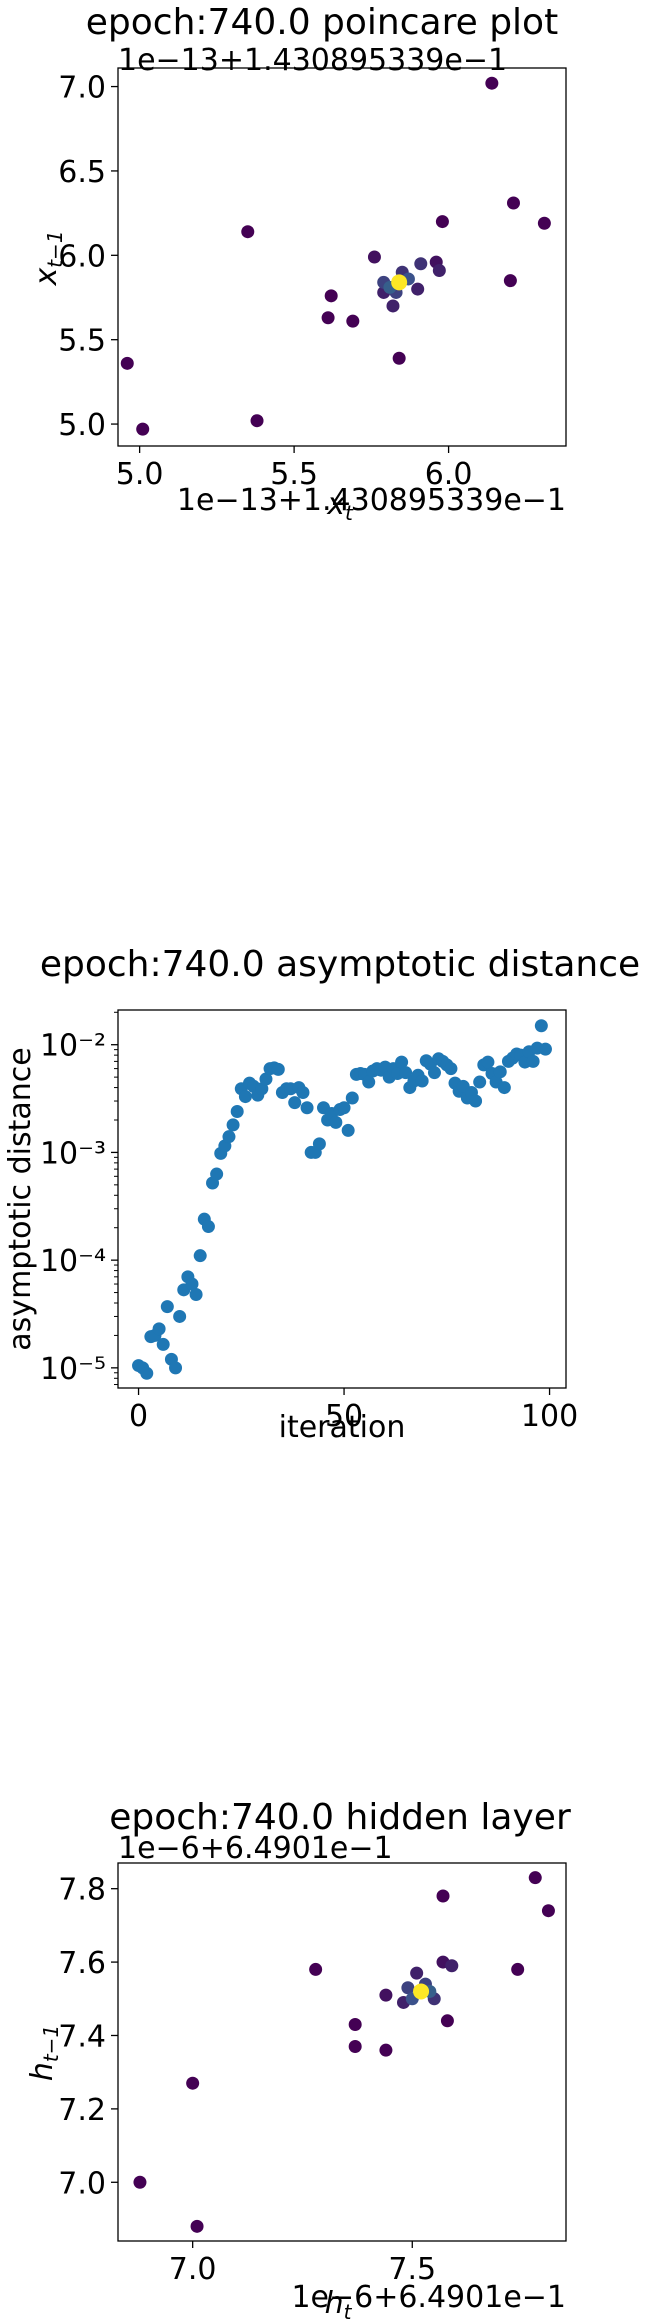  What do you see at coordinates (79, 1199) in the screenshot?
I see `y-axis: 10⁻⁵ 10⁻⁴ 10⁻³ 10⁻²` at bounding box center [79, 1199].